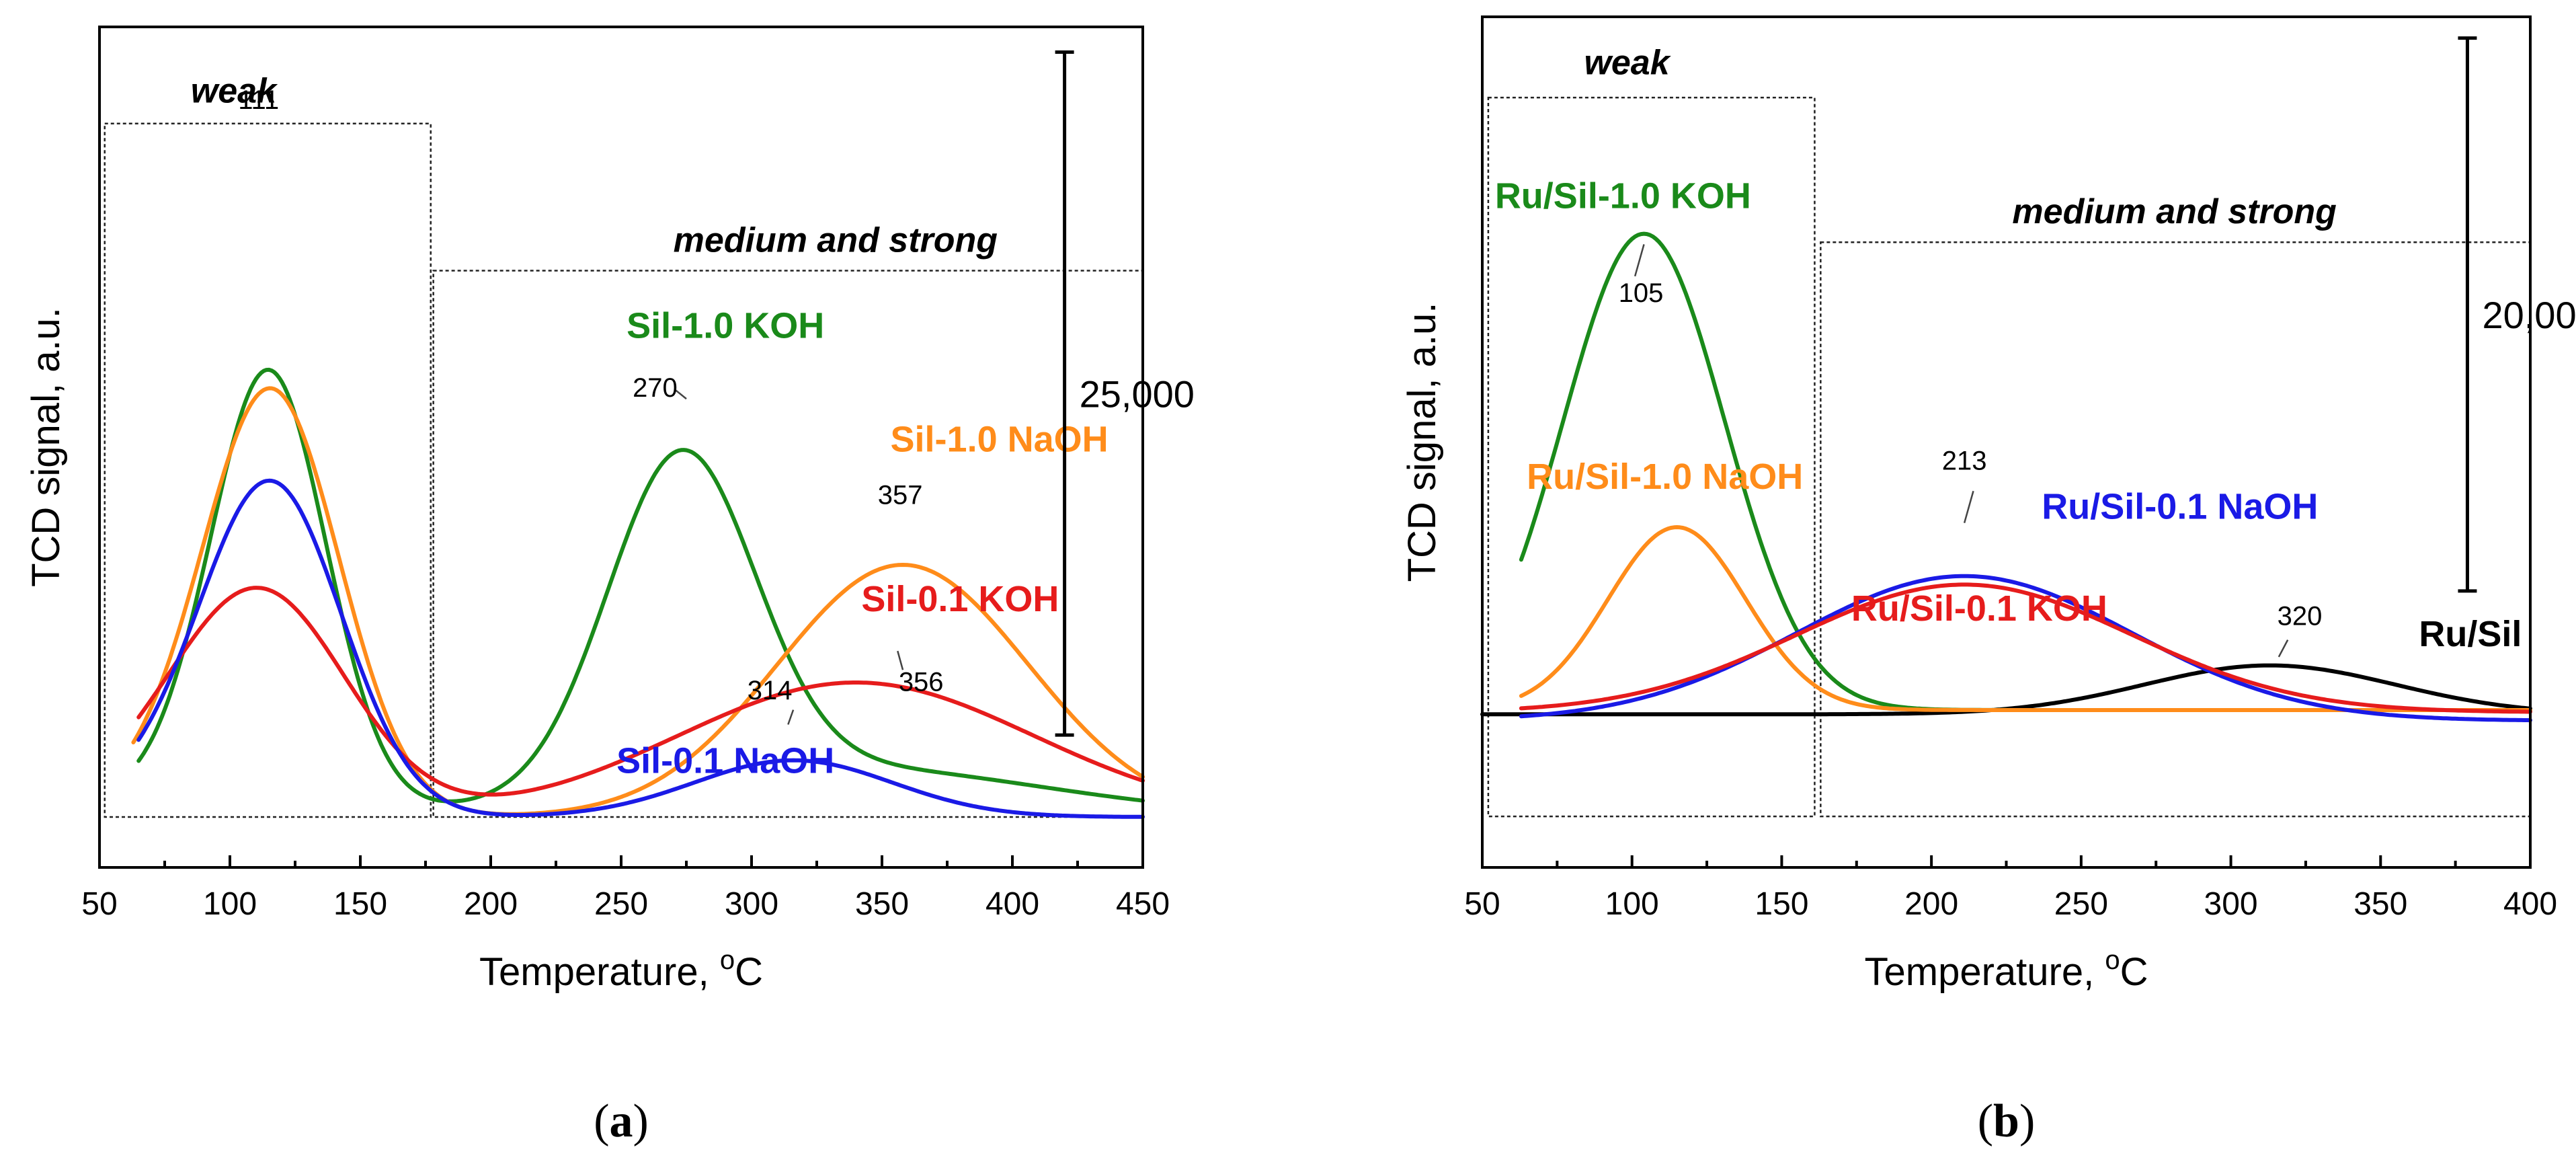 Image resolution: width=2576 pixels, height=1168 pixels. I want to click on peak-label: 356, so click(921, 682).